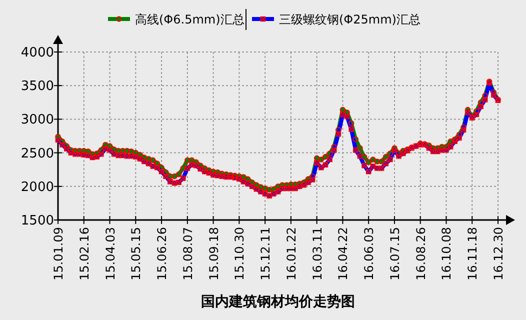 This screenshot has height=320, width=526. Describe the element at coordinates (213, 253) in the screenshot. I see `x-tick-label: 15.09.18` at that location.